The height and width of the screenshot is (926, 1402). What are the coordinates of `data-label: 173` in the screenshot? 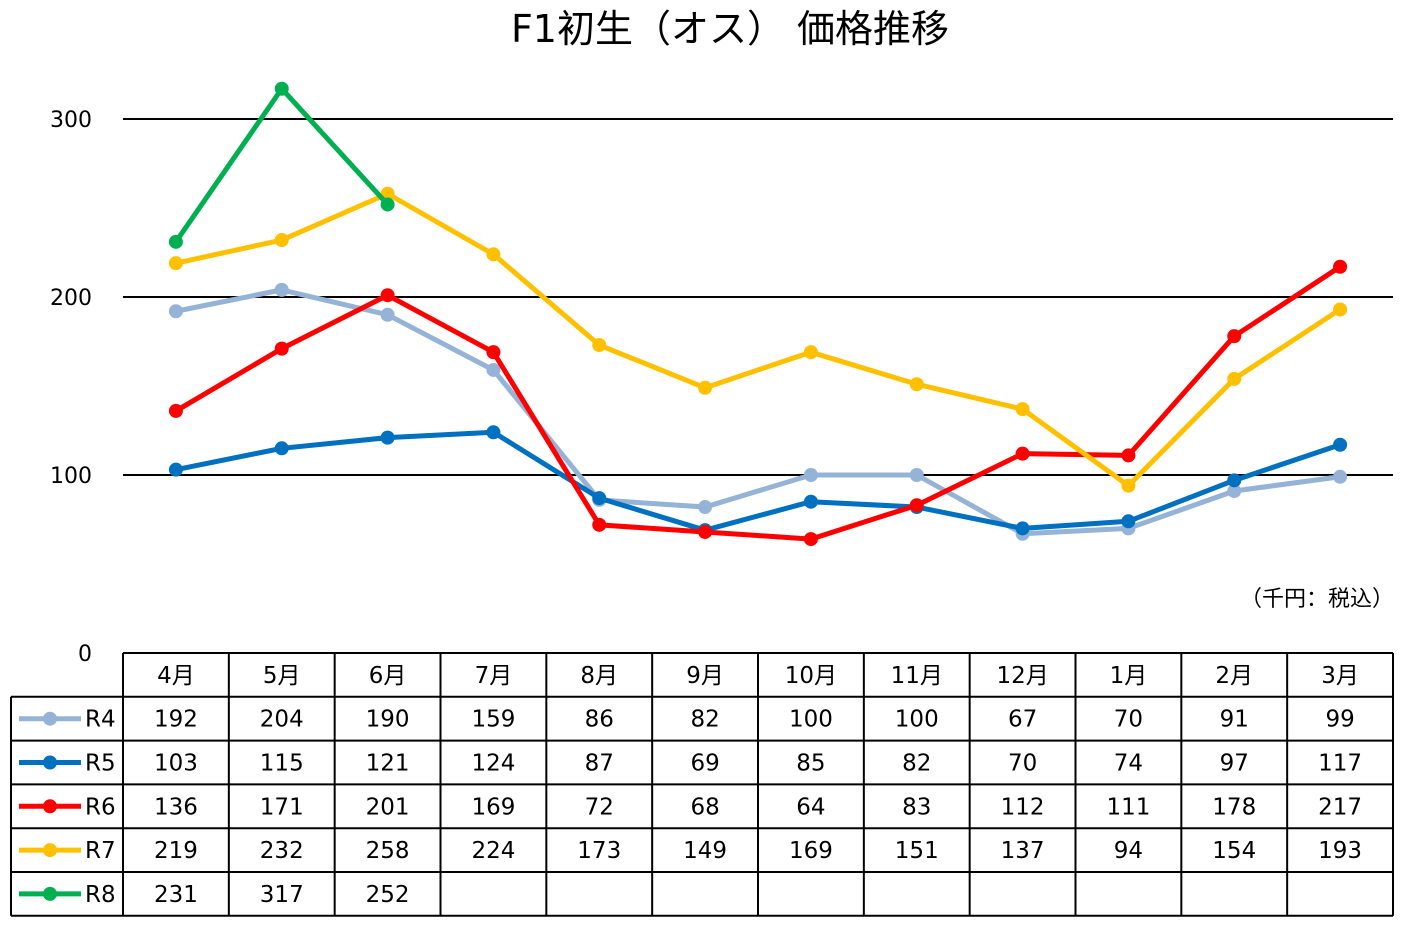 It's located at (599, 851).